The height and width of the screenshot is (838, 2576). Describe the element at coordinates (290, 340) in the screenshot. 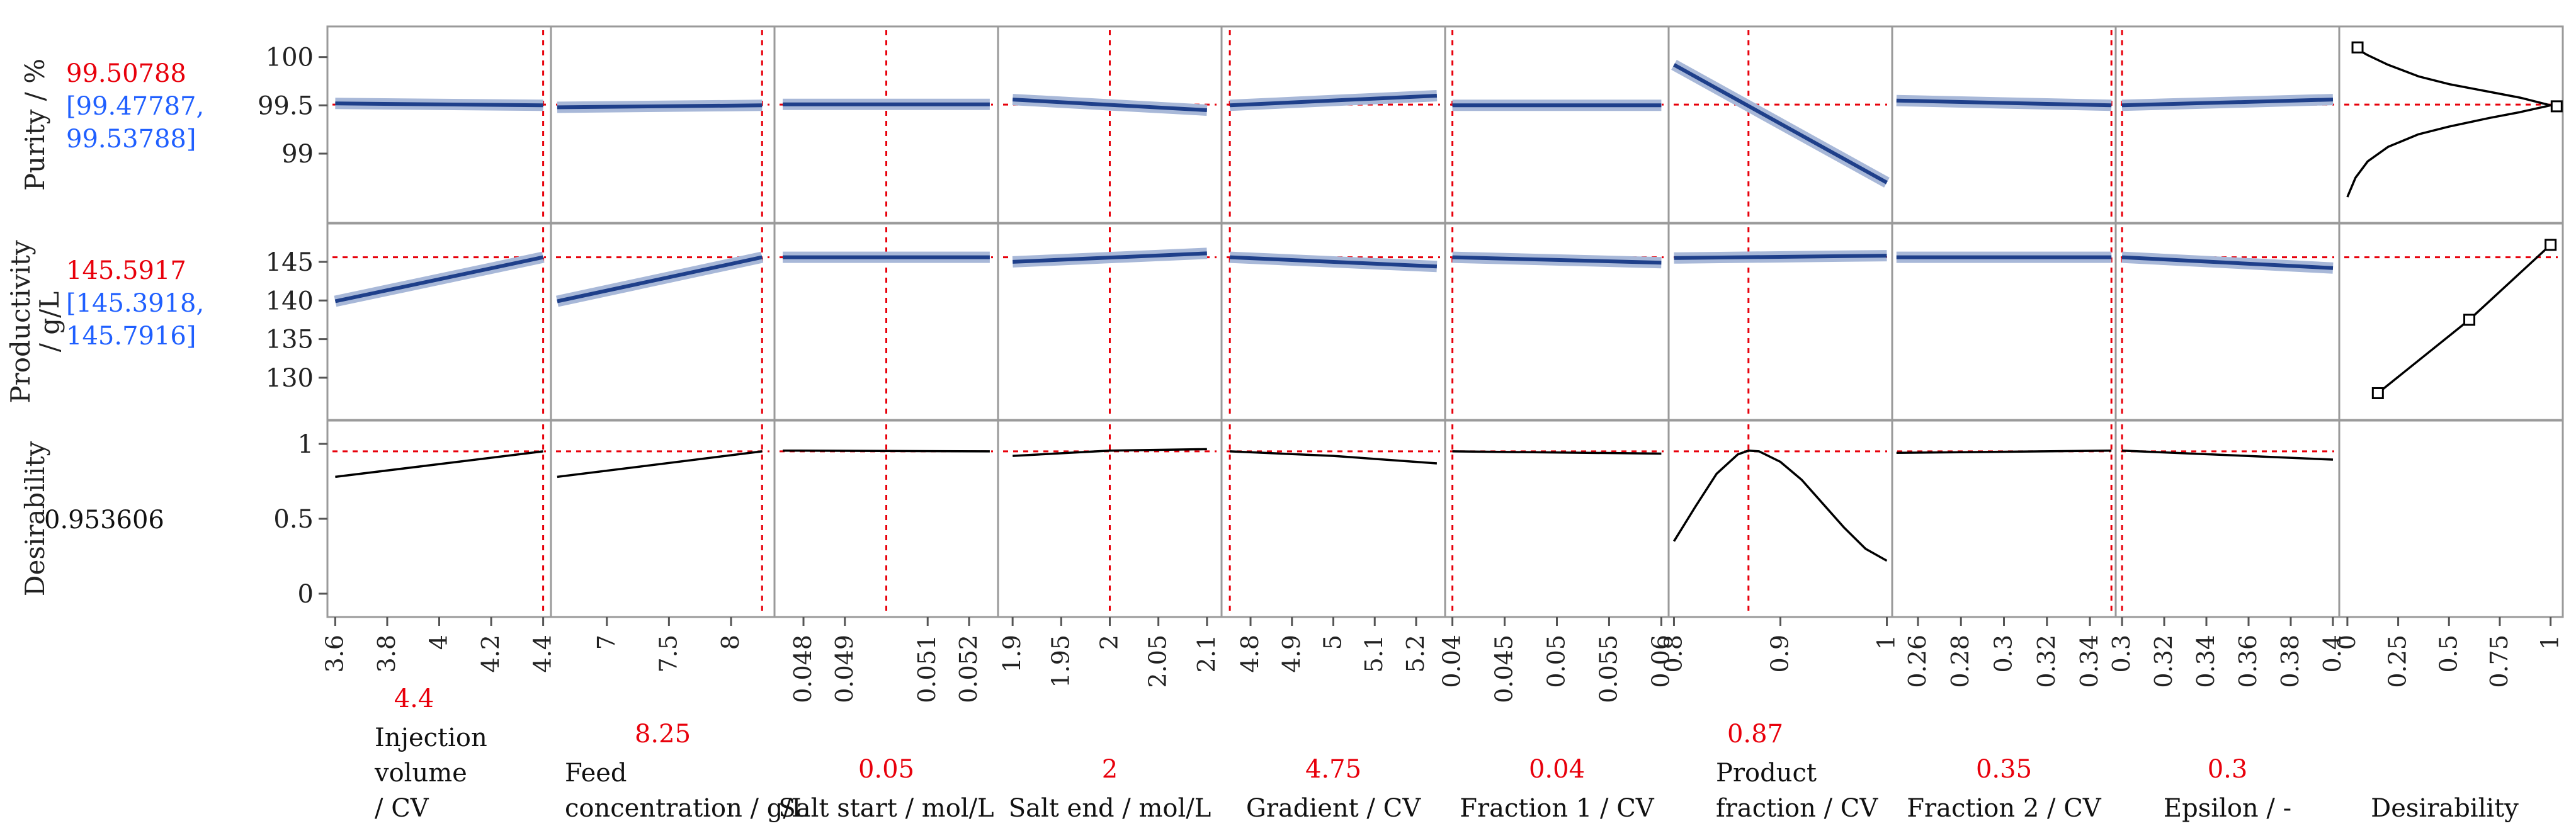

I see `y-tick-label: 135` at that location.